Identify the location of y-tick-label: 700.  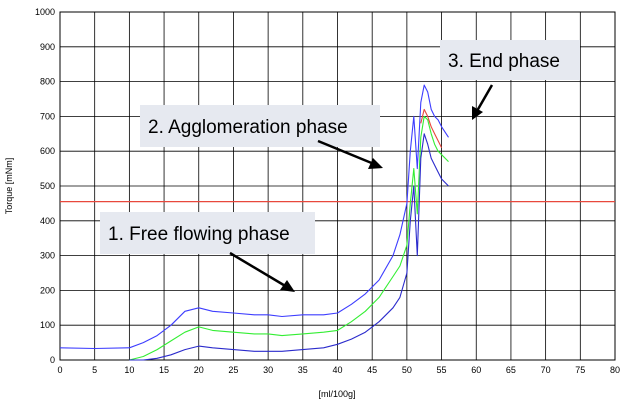
(47, 116).